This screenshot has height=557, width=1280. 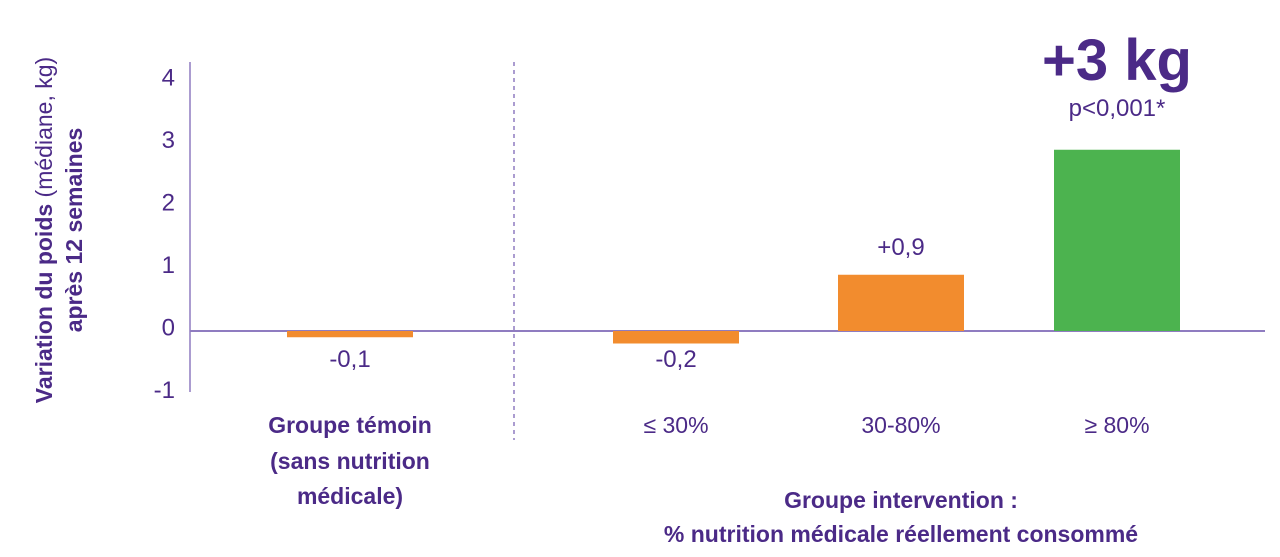 I want to click on data-label-2: +0,9, so click(x=900, y=247).